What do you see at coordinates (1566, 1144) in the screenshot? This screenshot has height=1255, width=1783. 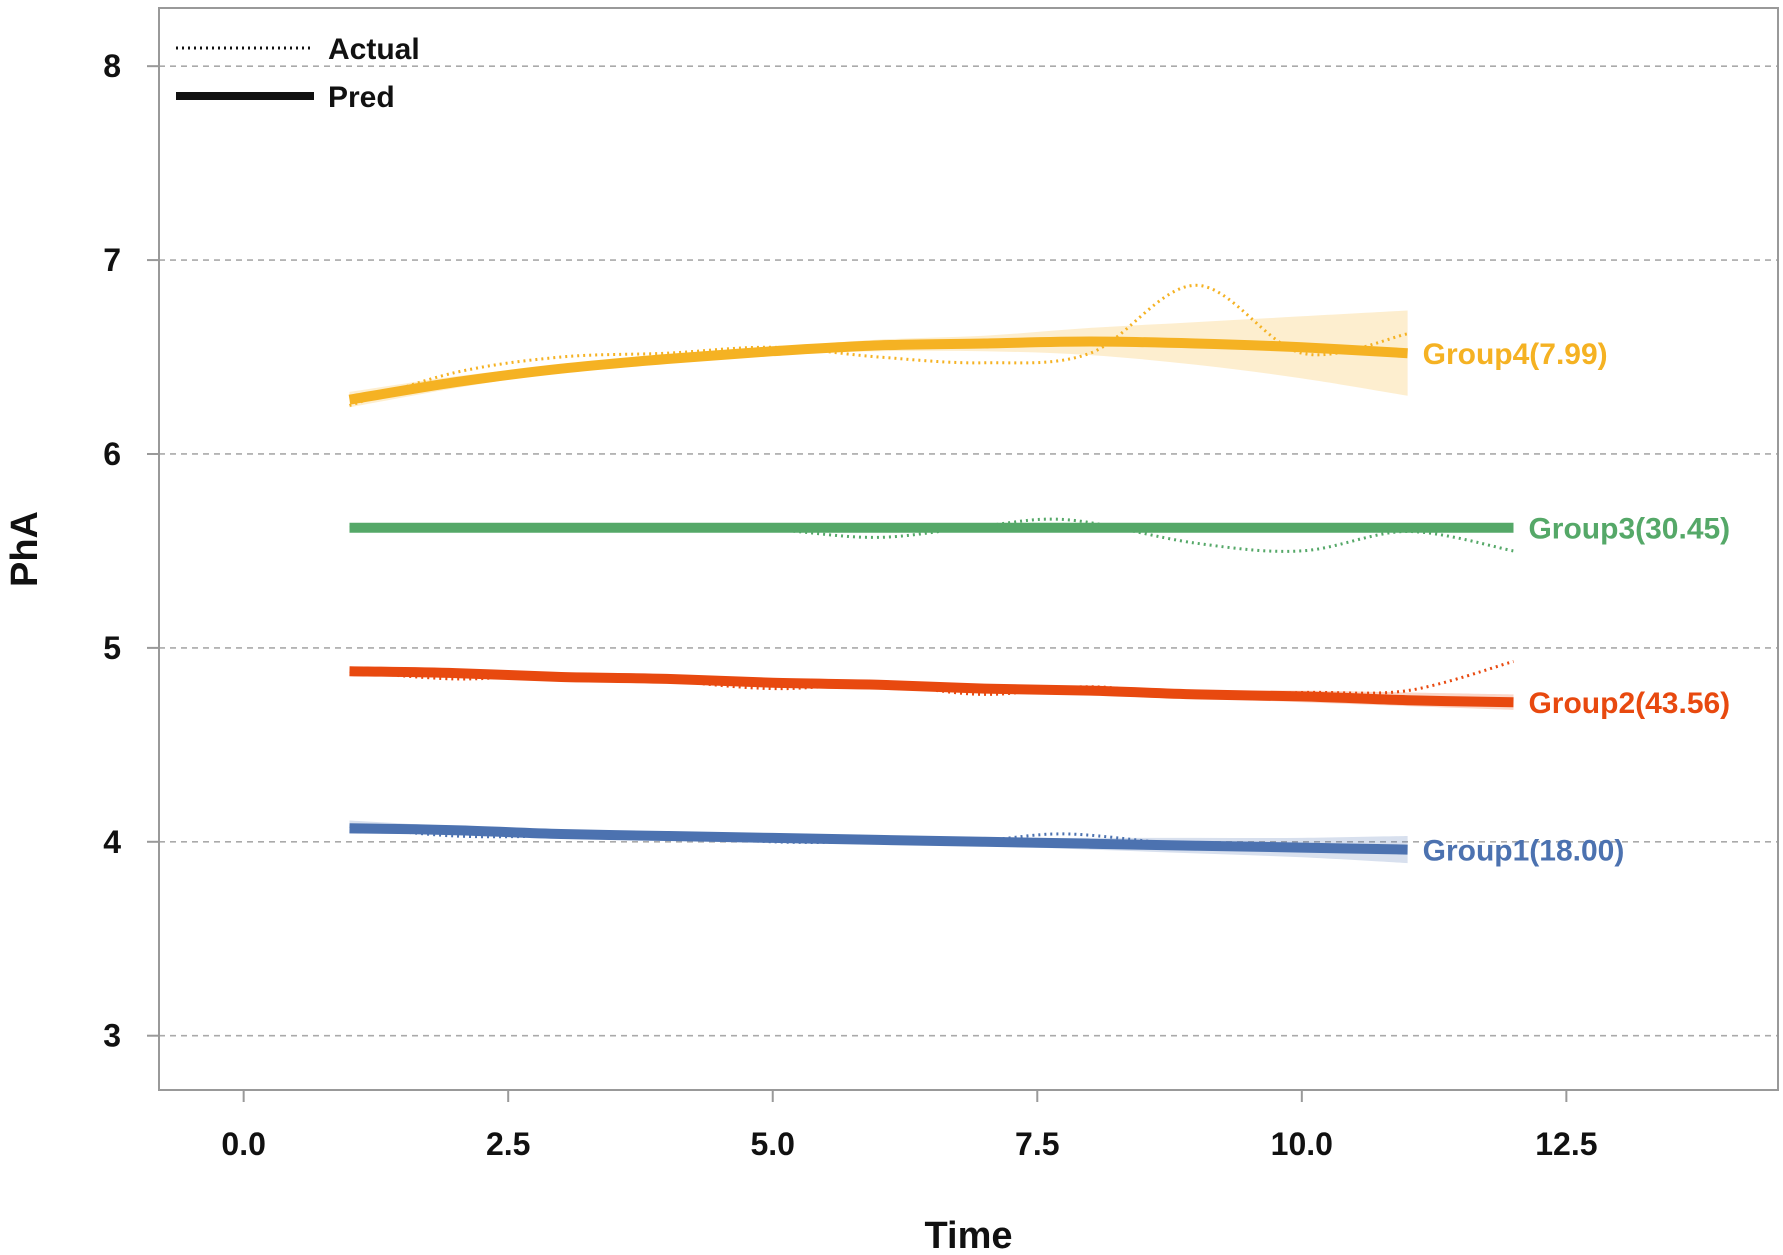 I see `x-tick-label-12.5: 12.5` at bounding box center [1566, 1144].